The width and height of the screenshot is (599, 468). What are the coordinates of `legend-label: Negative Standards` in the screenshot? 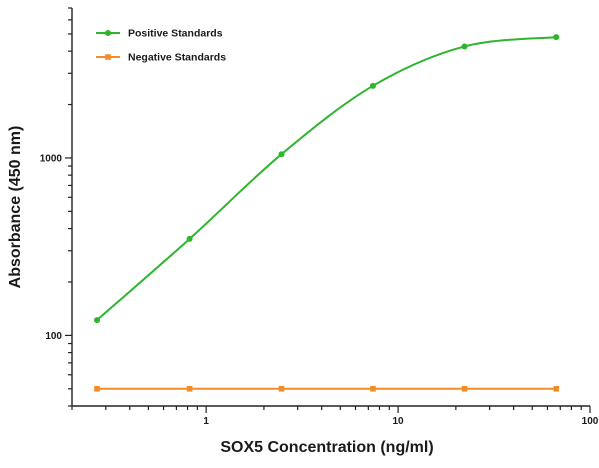 It's located at (177, 58).